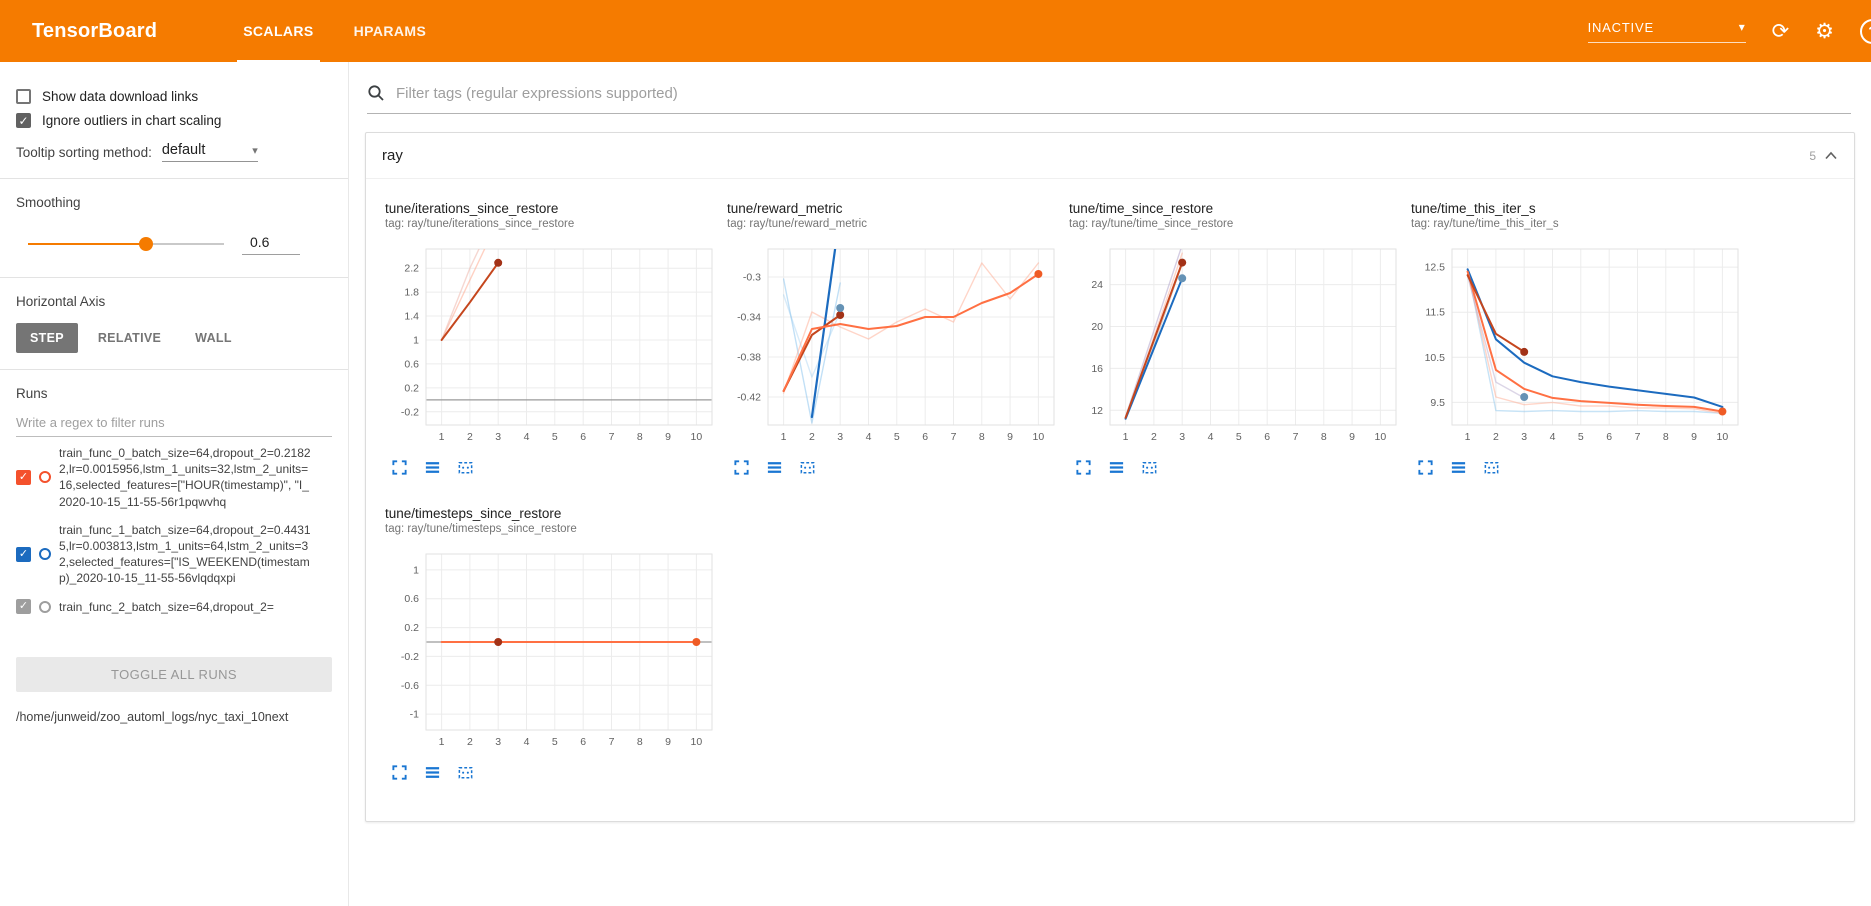  Describe the element at coordinates (472, 208) in the screenshot. I see `chart-title: tune/iterations_since_restore` at that location.